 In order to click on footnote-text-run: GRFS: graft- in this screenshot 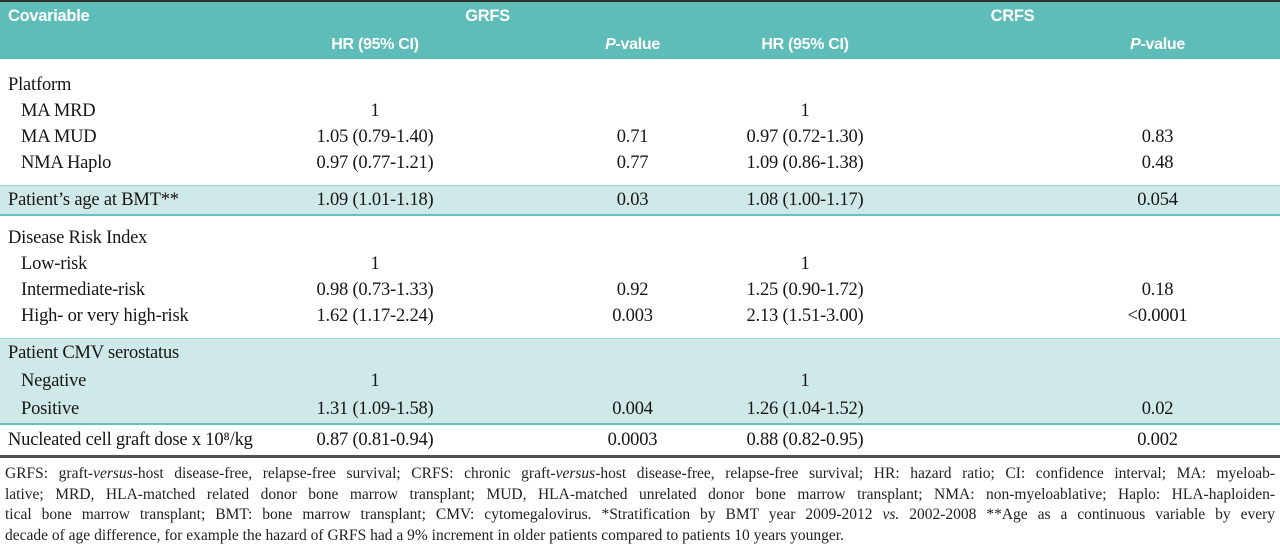, I will do `click(49, 473)`.